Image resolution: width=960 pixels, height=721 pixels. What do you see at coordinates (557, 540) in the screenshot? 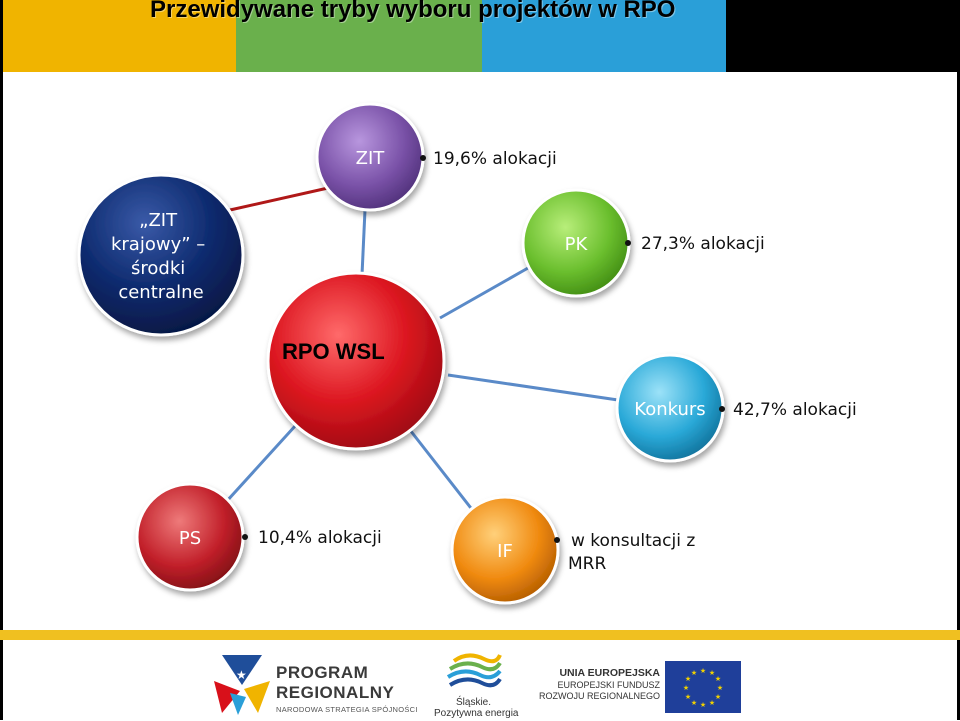
I see `bullet-dot-if` at bounding box center [557, 540].